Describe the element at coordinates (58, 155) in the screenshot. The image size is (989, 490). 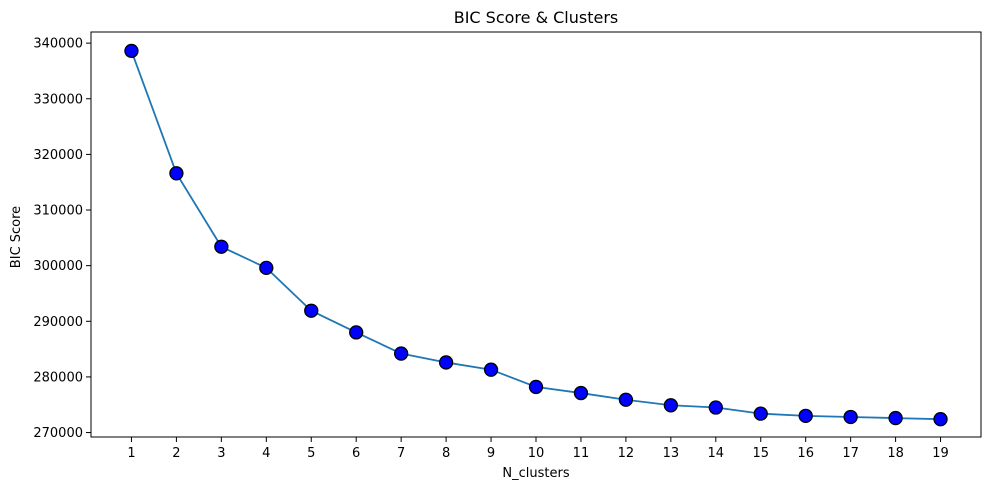
I see `y-tick-label: 320000` at that location.